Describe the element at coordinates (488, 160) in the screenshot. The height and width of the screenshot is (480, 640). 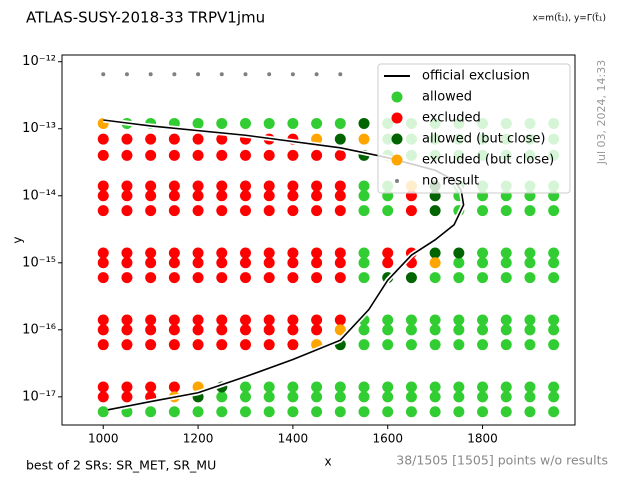
I see `legend-label: excluded (but close)` at that location.